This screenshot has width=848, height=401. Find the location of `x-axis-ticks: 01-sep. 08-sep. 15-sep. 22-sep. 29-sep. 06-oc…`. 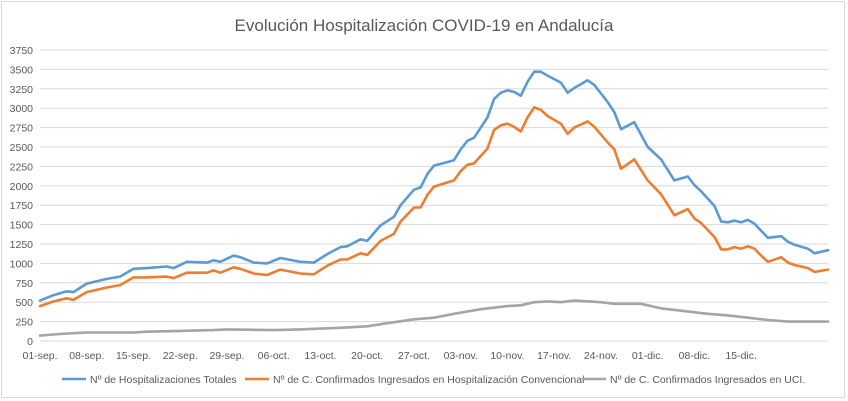

x-axis-ticks: 01-sep. 08-sep. 15-sep. 22-sep. 29-sep. 06-oc… is located at coordinates (389, 356).